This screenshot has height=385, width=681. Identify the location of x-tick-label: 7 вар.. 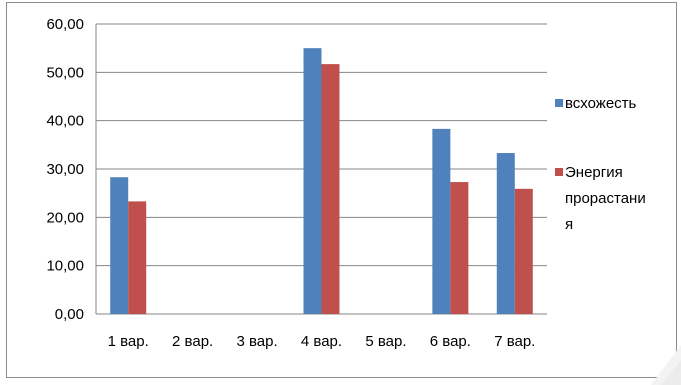
(514, 341).